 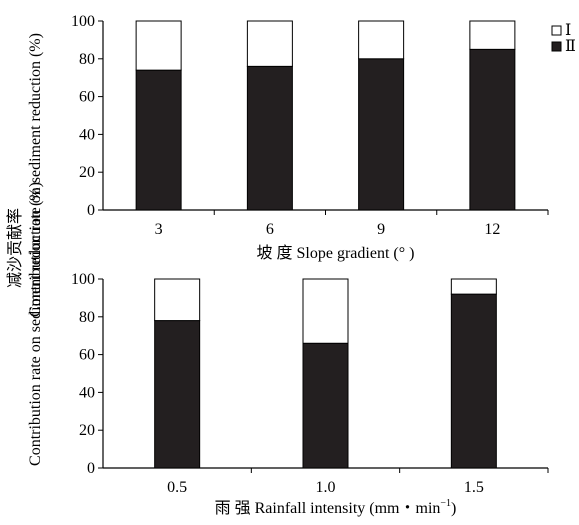 I want to click on x-tick-label: 1.5, so click(x=474, y=487).